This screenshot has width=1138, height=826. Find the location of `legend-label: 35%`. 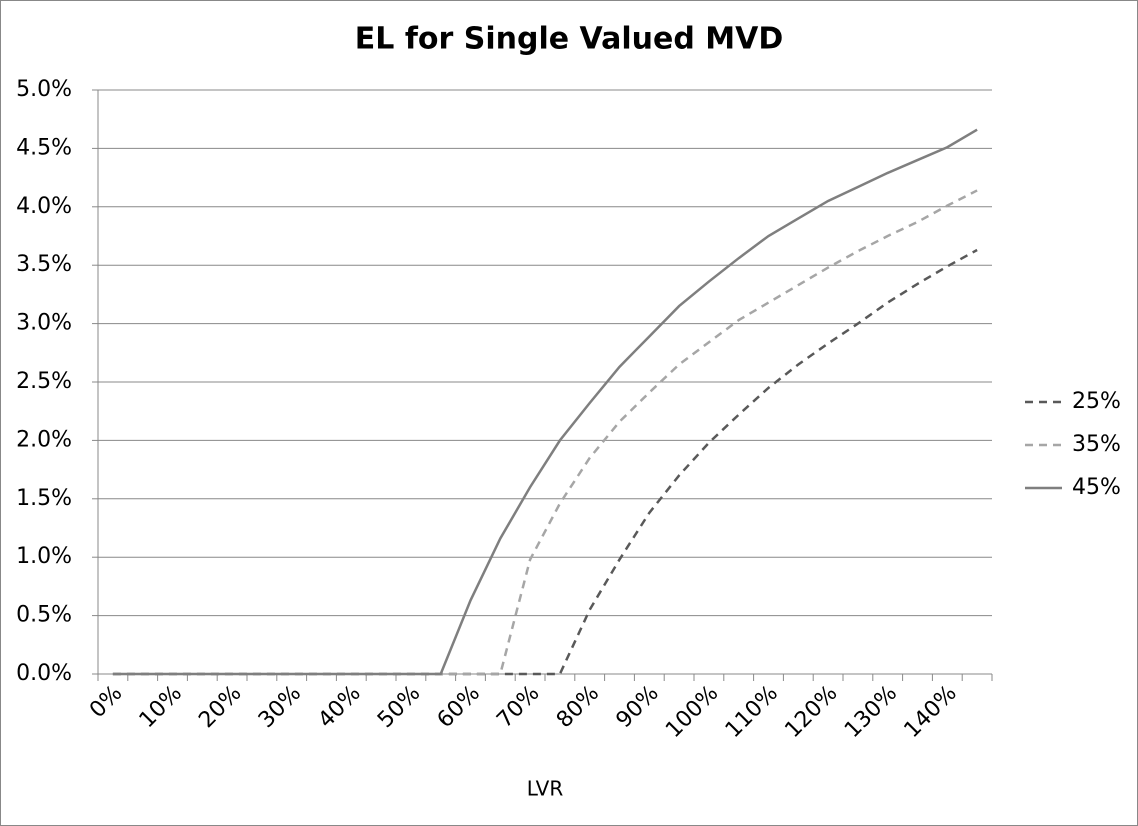

legend-label: 35% is located at coordinates (1096, 444).